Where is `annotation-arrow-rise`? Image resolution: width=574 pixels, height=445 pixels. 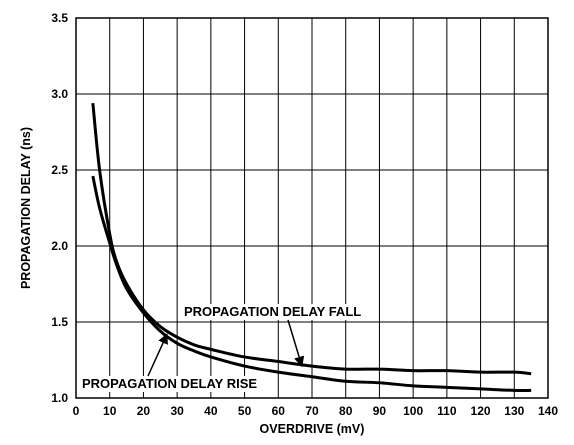 annotation-arrow-rise is located at coordinates (157, 355).